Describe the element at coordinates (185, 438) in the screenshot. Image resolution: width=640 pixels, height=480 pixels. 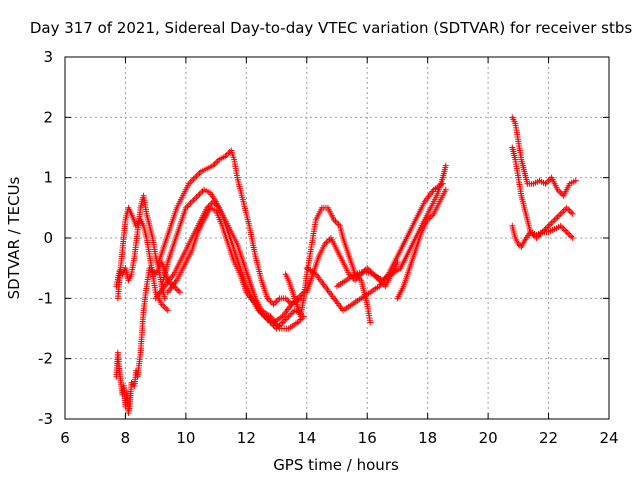
I see `x-tick-label: 10` at that location.